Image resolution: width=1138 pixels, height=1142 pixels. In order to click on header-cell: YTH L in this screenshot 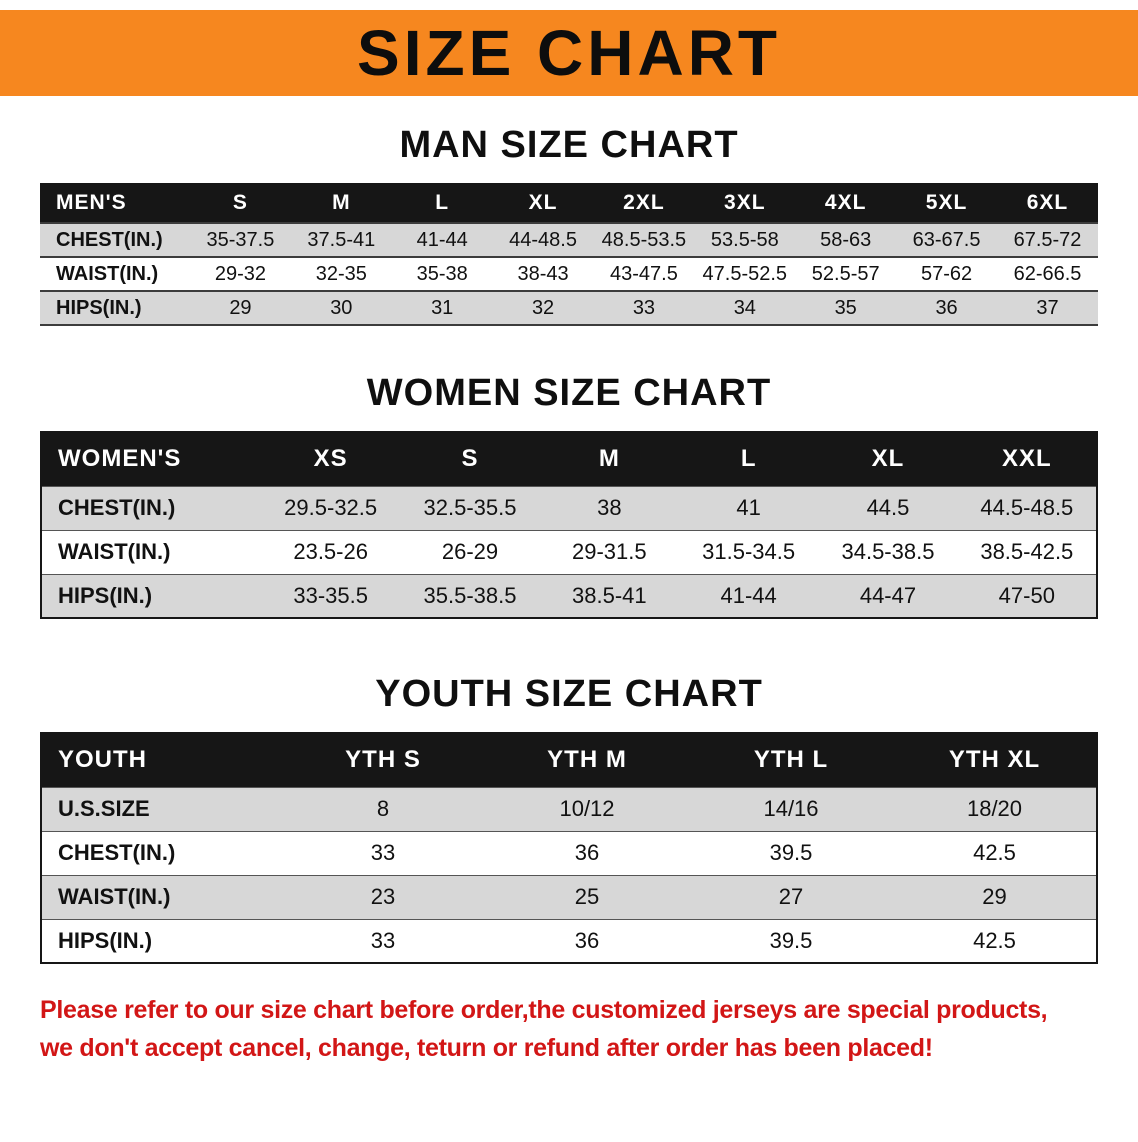, I will do `click(791, 760)`.